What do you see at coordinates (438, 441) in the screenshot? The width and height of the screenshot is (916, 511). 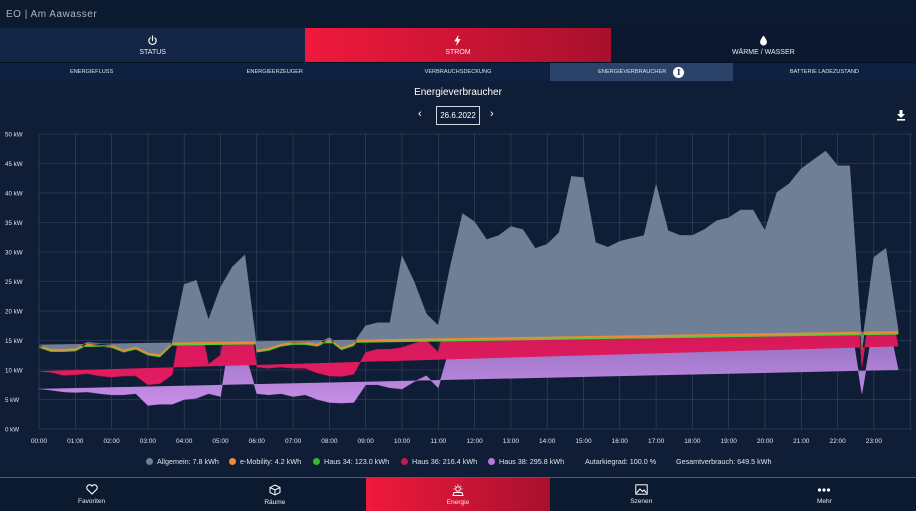 I see `x-tick-label: 11:00` at bounding box center [438, 441].